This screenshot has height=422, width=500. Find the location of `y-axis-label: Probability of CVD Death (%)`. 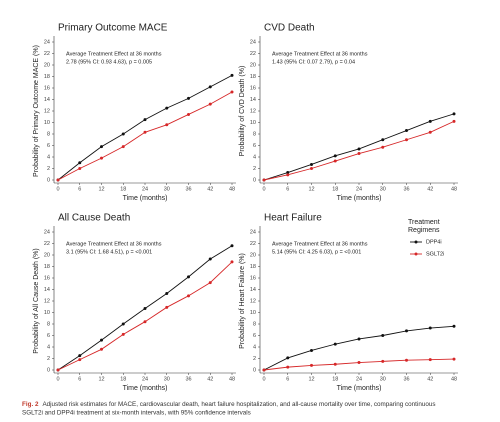

y-axis-label: Probability of CVD Death (%) is located at coordinates (242, 111).